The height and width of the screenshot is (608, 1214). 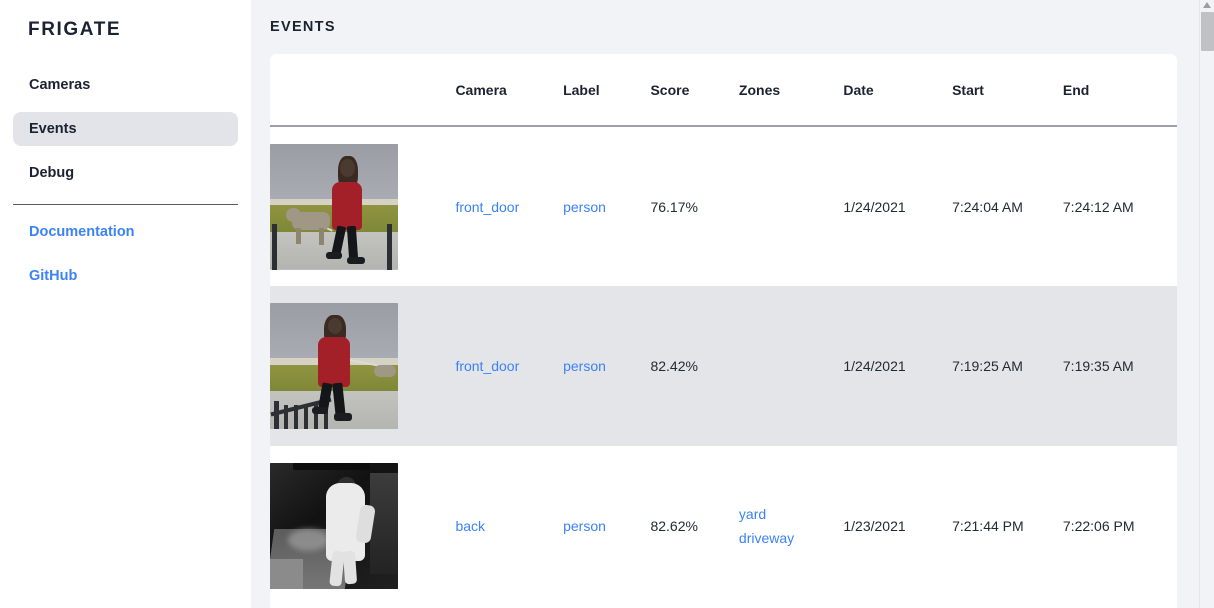 What do you see at coordinates (1206, 304) in the screenshot?
I see `page-scrollbar` at bounding box center [1206, 304].